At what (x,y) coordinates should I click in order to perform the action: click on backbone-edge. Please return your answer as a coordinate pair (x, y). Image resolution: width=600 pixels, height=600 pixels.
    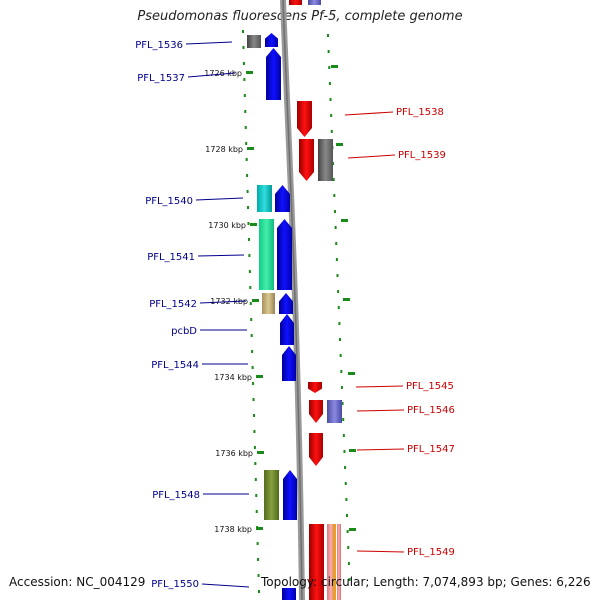
    Looking at the image, I should click on (292, 300).